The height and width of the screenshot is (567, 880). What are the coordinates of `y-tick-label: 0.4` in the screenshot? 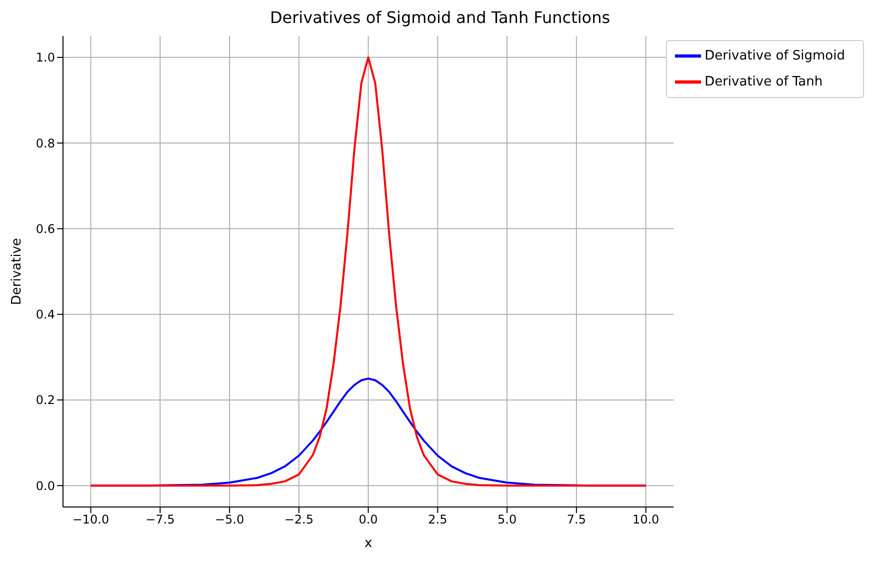 It's located at (45, 315).